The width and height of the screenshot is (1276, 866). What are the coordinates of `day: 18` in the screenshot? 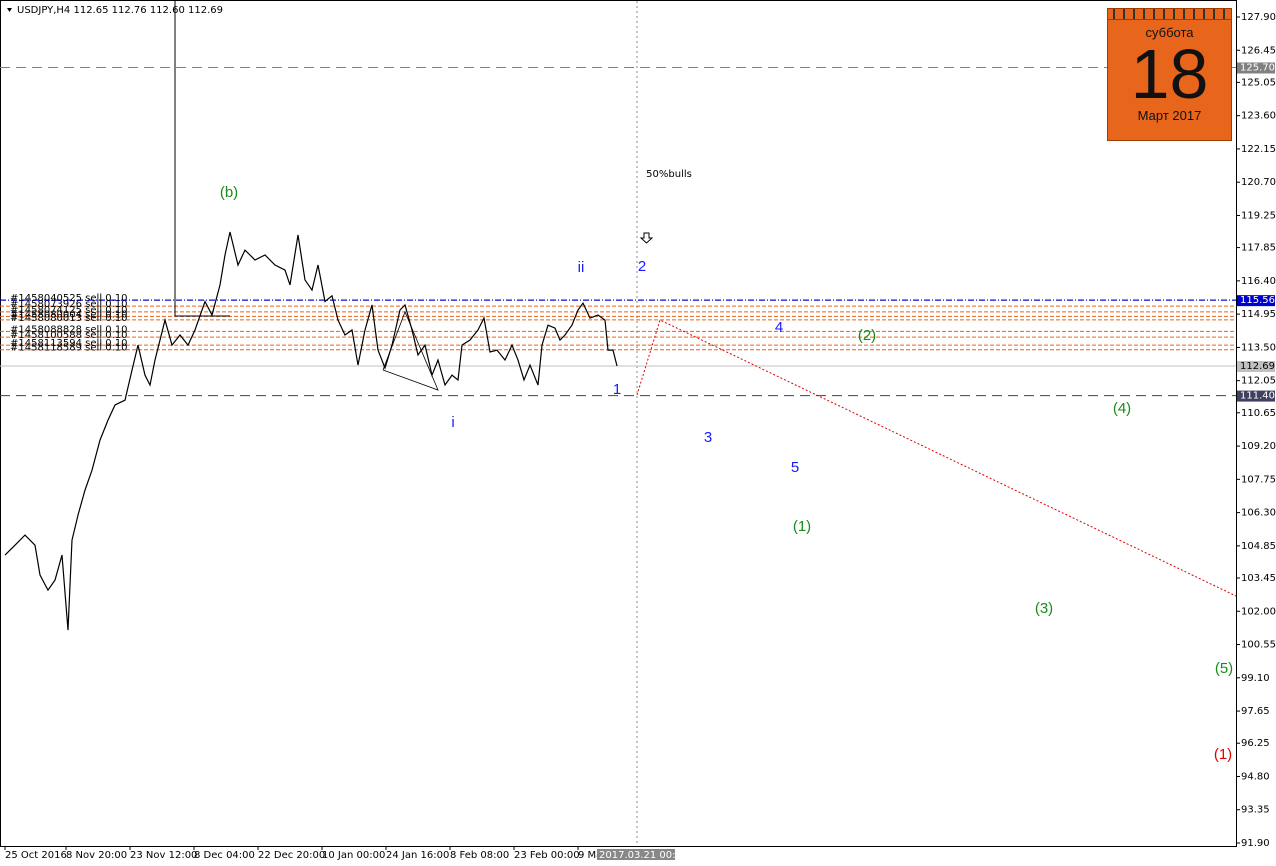 It's located at (1169, 74).